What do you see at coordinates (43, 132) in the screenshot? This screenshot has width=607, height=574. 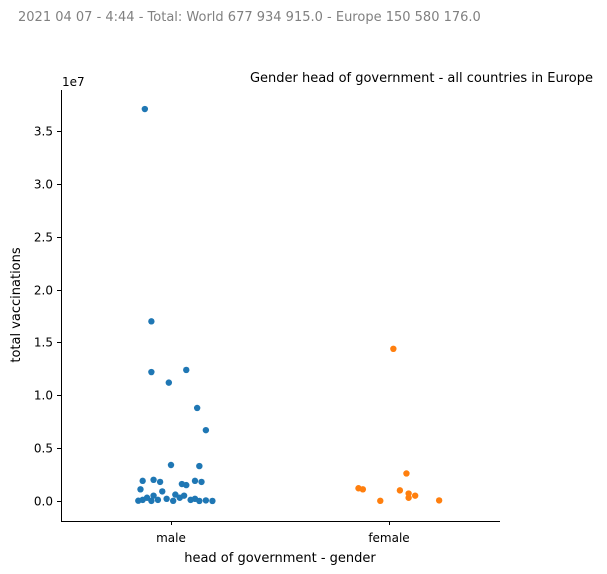 I see `y-tick-label: 3.5` at bounding box center [43, 132].